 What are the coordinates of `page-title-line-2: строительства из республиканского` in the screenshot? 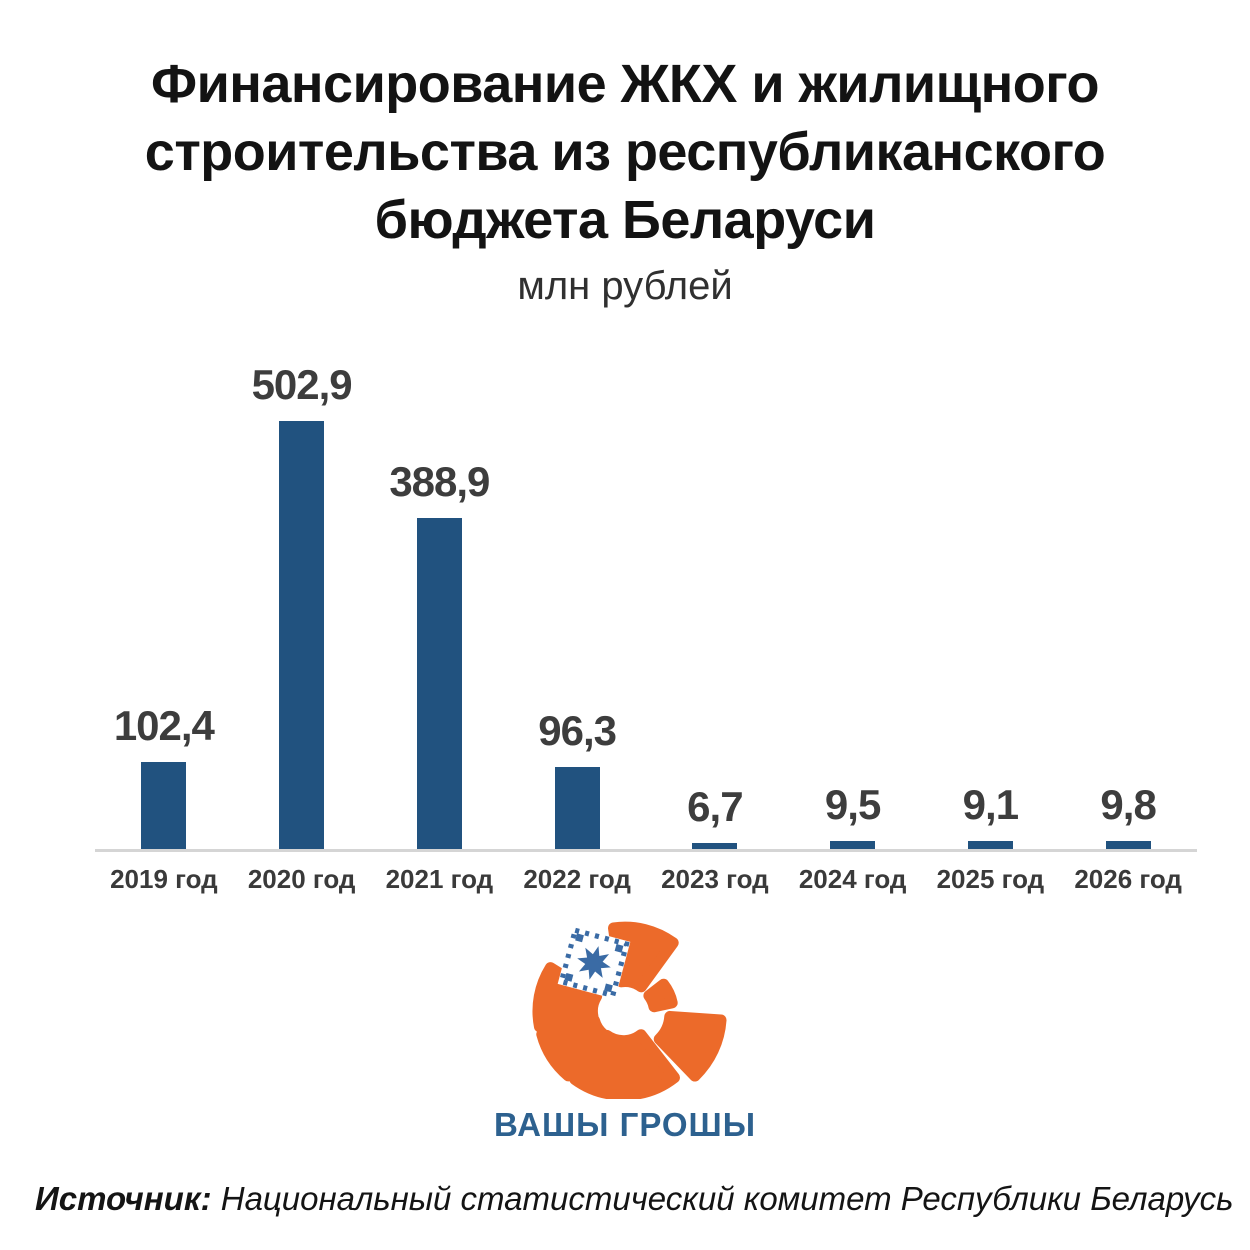 It's located at (625, 152).